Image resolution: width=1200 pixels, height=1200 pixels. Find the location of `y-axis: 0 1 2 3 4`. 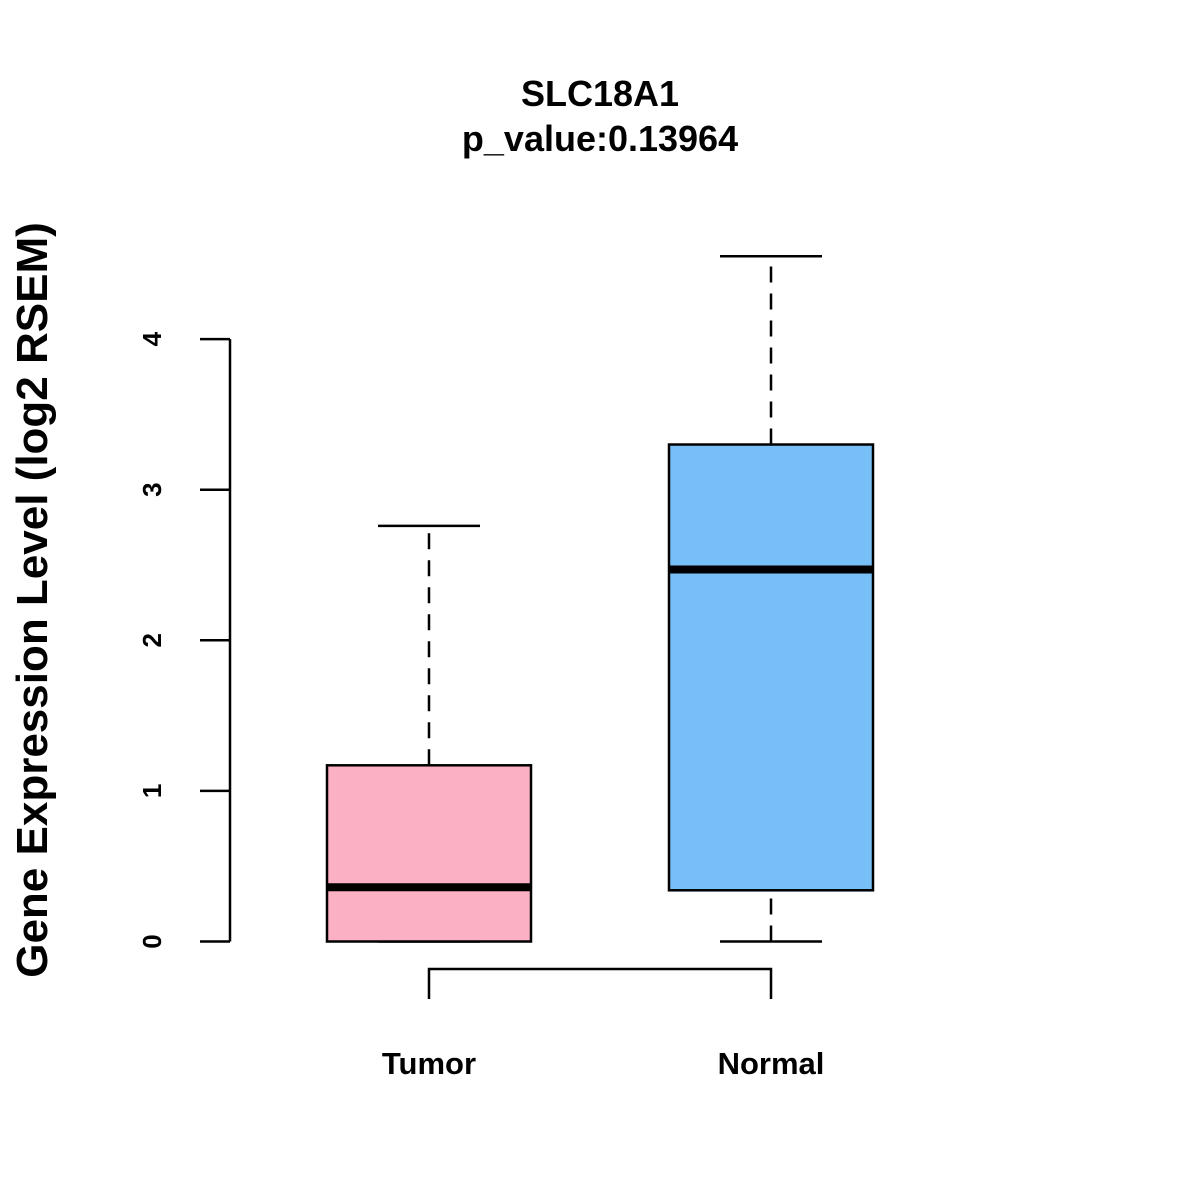

y-axis: 0 1 2 3 4 is located at coordinates (184, 640).